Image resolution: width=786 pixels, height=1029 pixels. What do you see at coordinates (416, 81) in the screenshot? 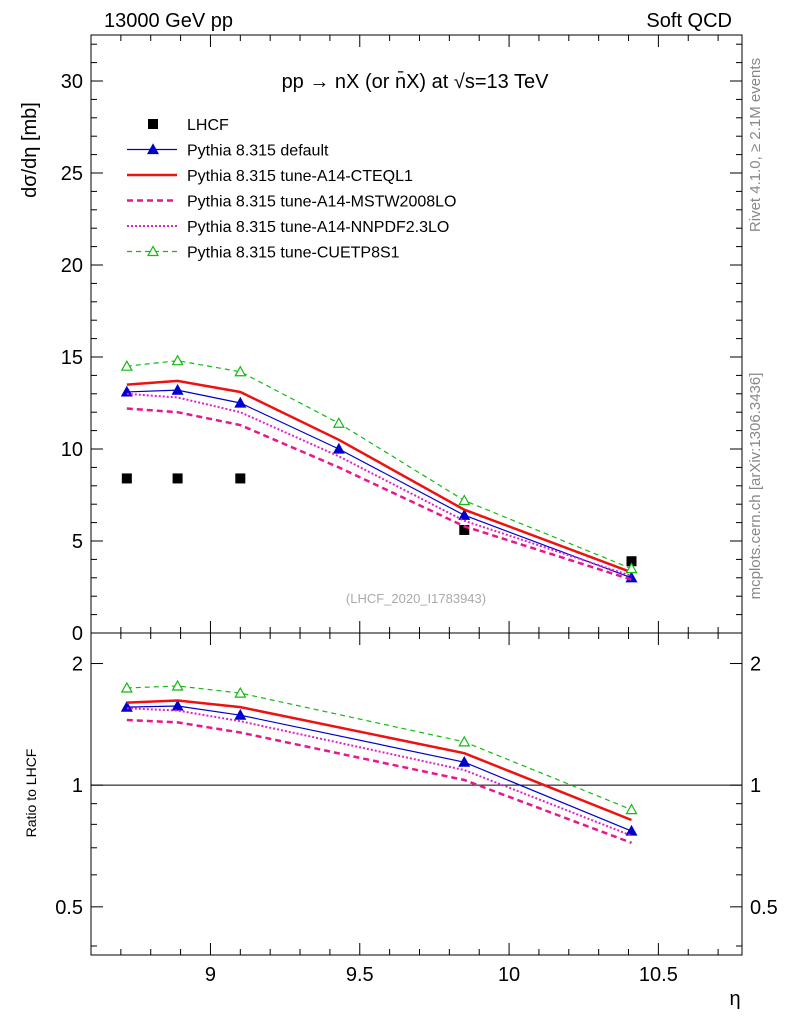
I see `main-title: pp → nX (or n̄X) at √s=13 TeV` at bounding box center [416, 81].